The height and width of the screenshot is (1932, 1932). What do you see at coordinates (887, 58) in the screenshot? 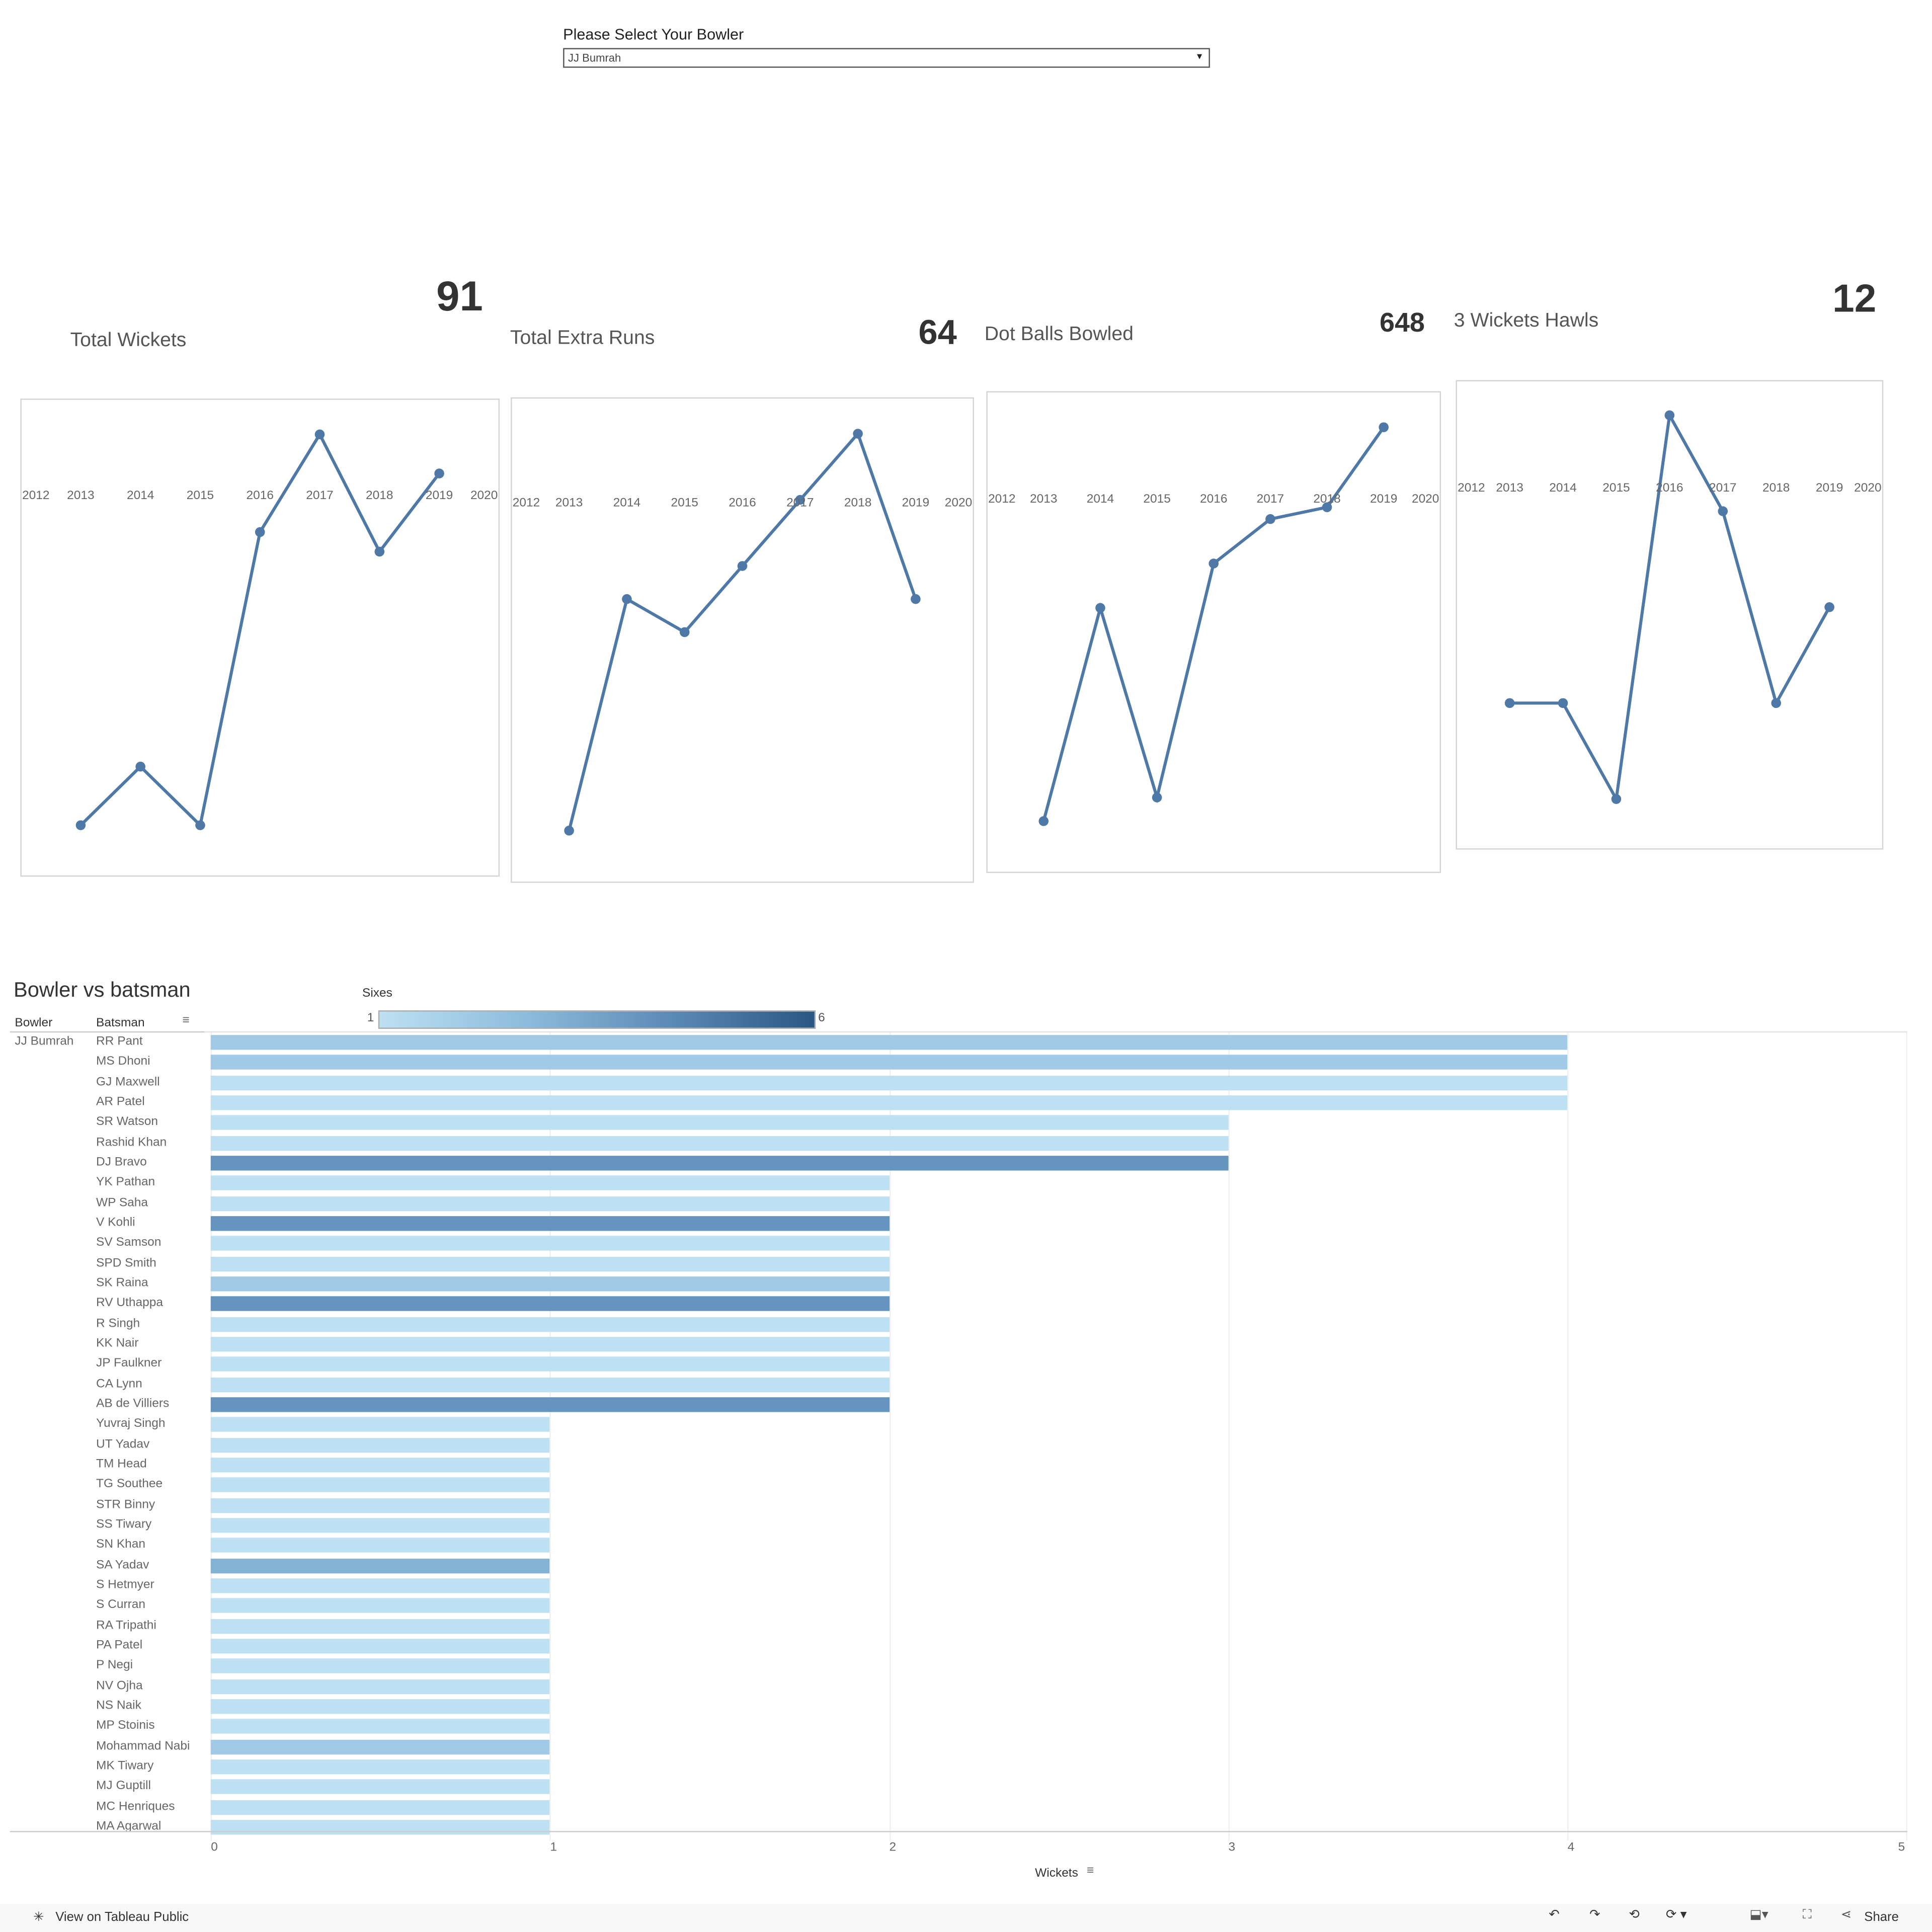
I see `bowler-dropdown: JJ Bumrah ▼` at bounding box center [887, 58].